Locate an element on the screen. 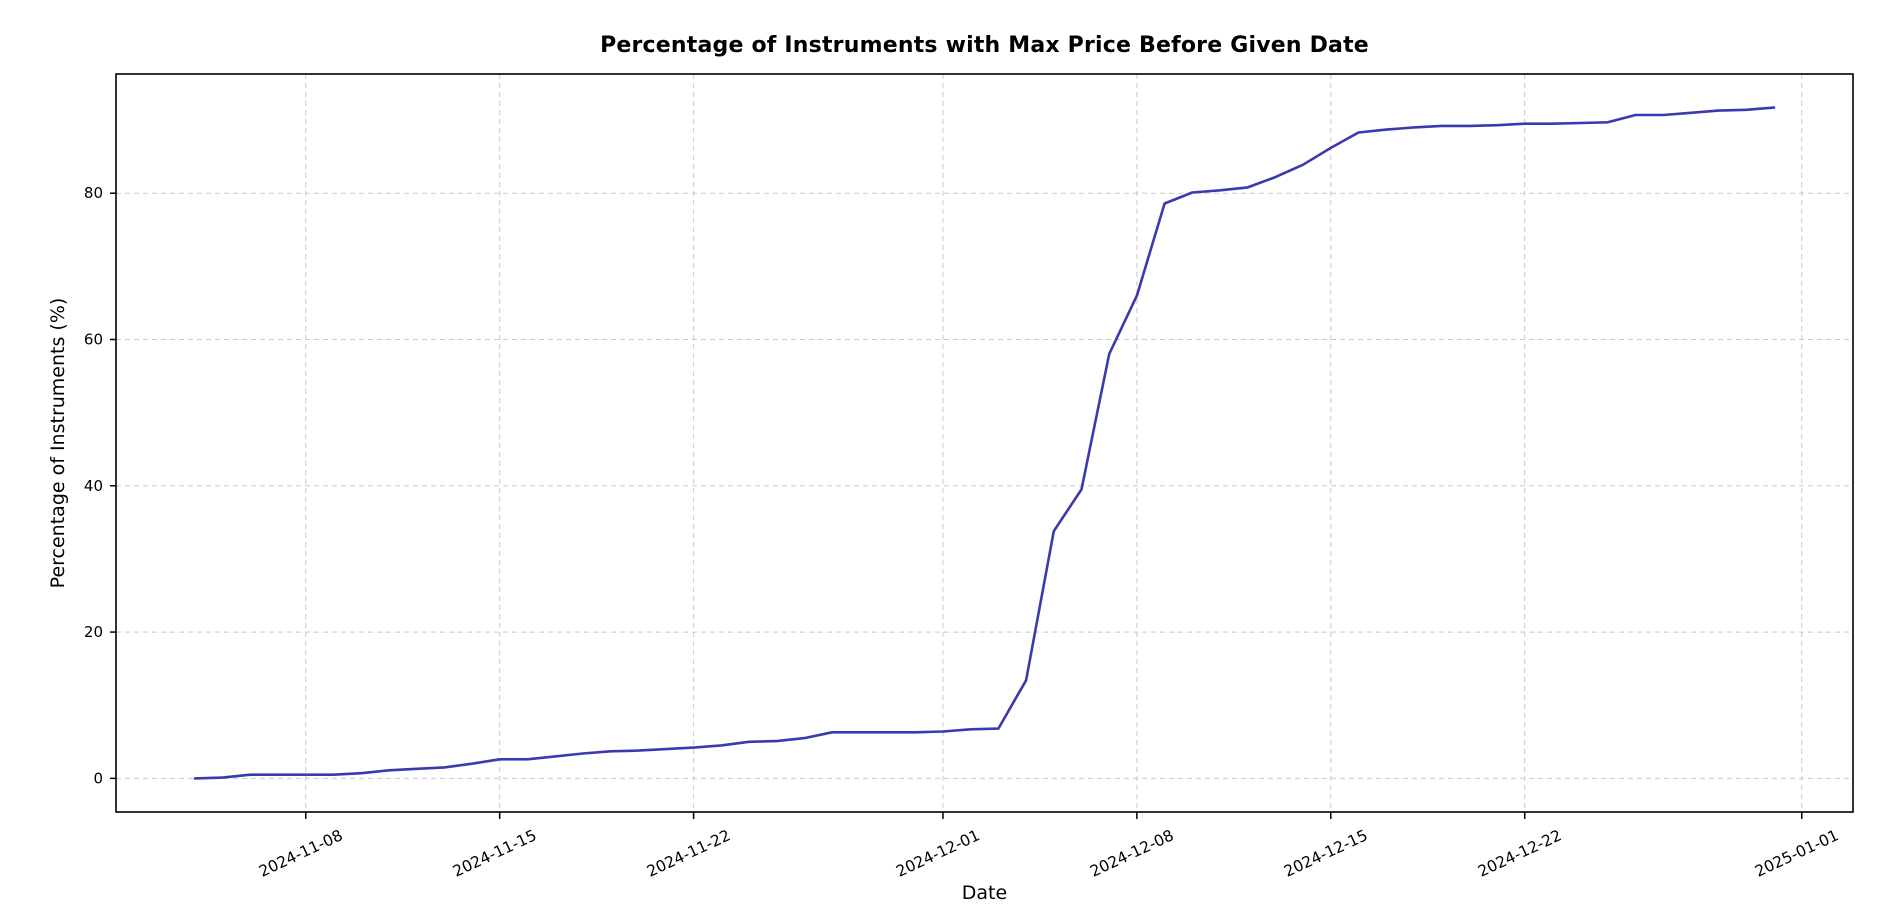 This screenshot has height=918, width=1902. x-tick-label: 2024-11-15 is located at coordinates (494, 853).